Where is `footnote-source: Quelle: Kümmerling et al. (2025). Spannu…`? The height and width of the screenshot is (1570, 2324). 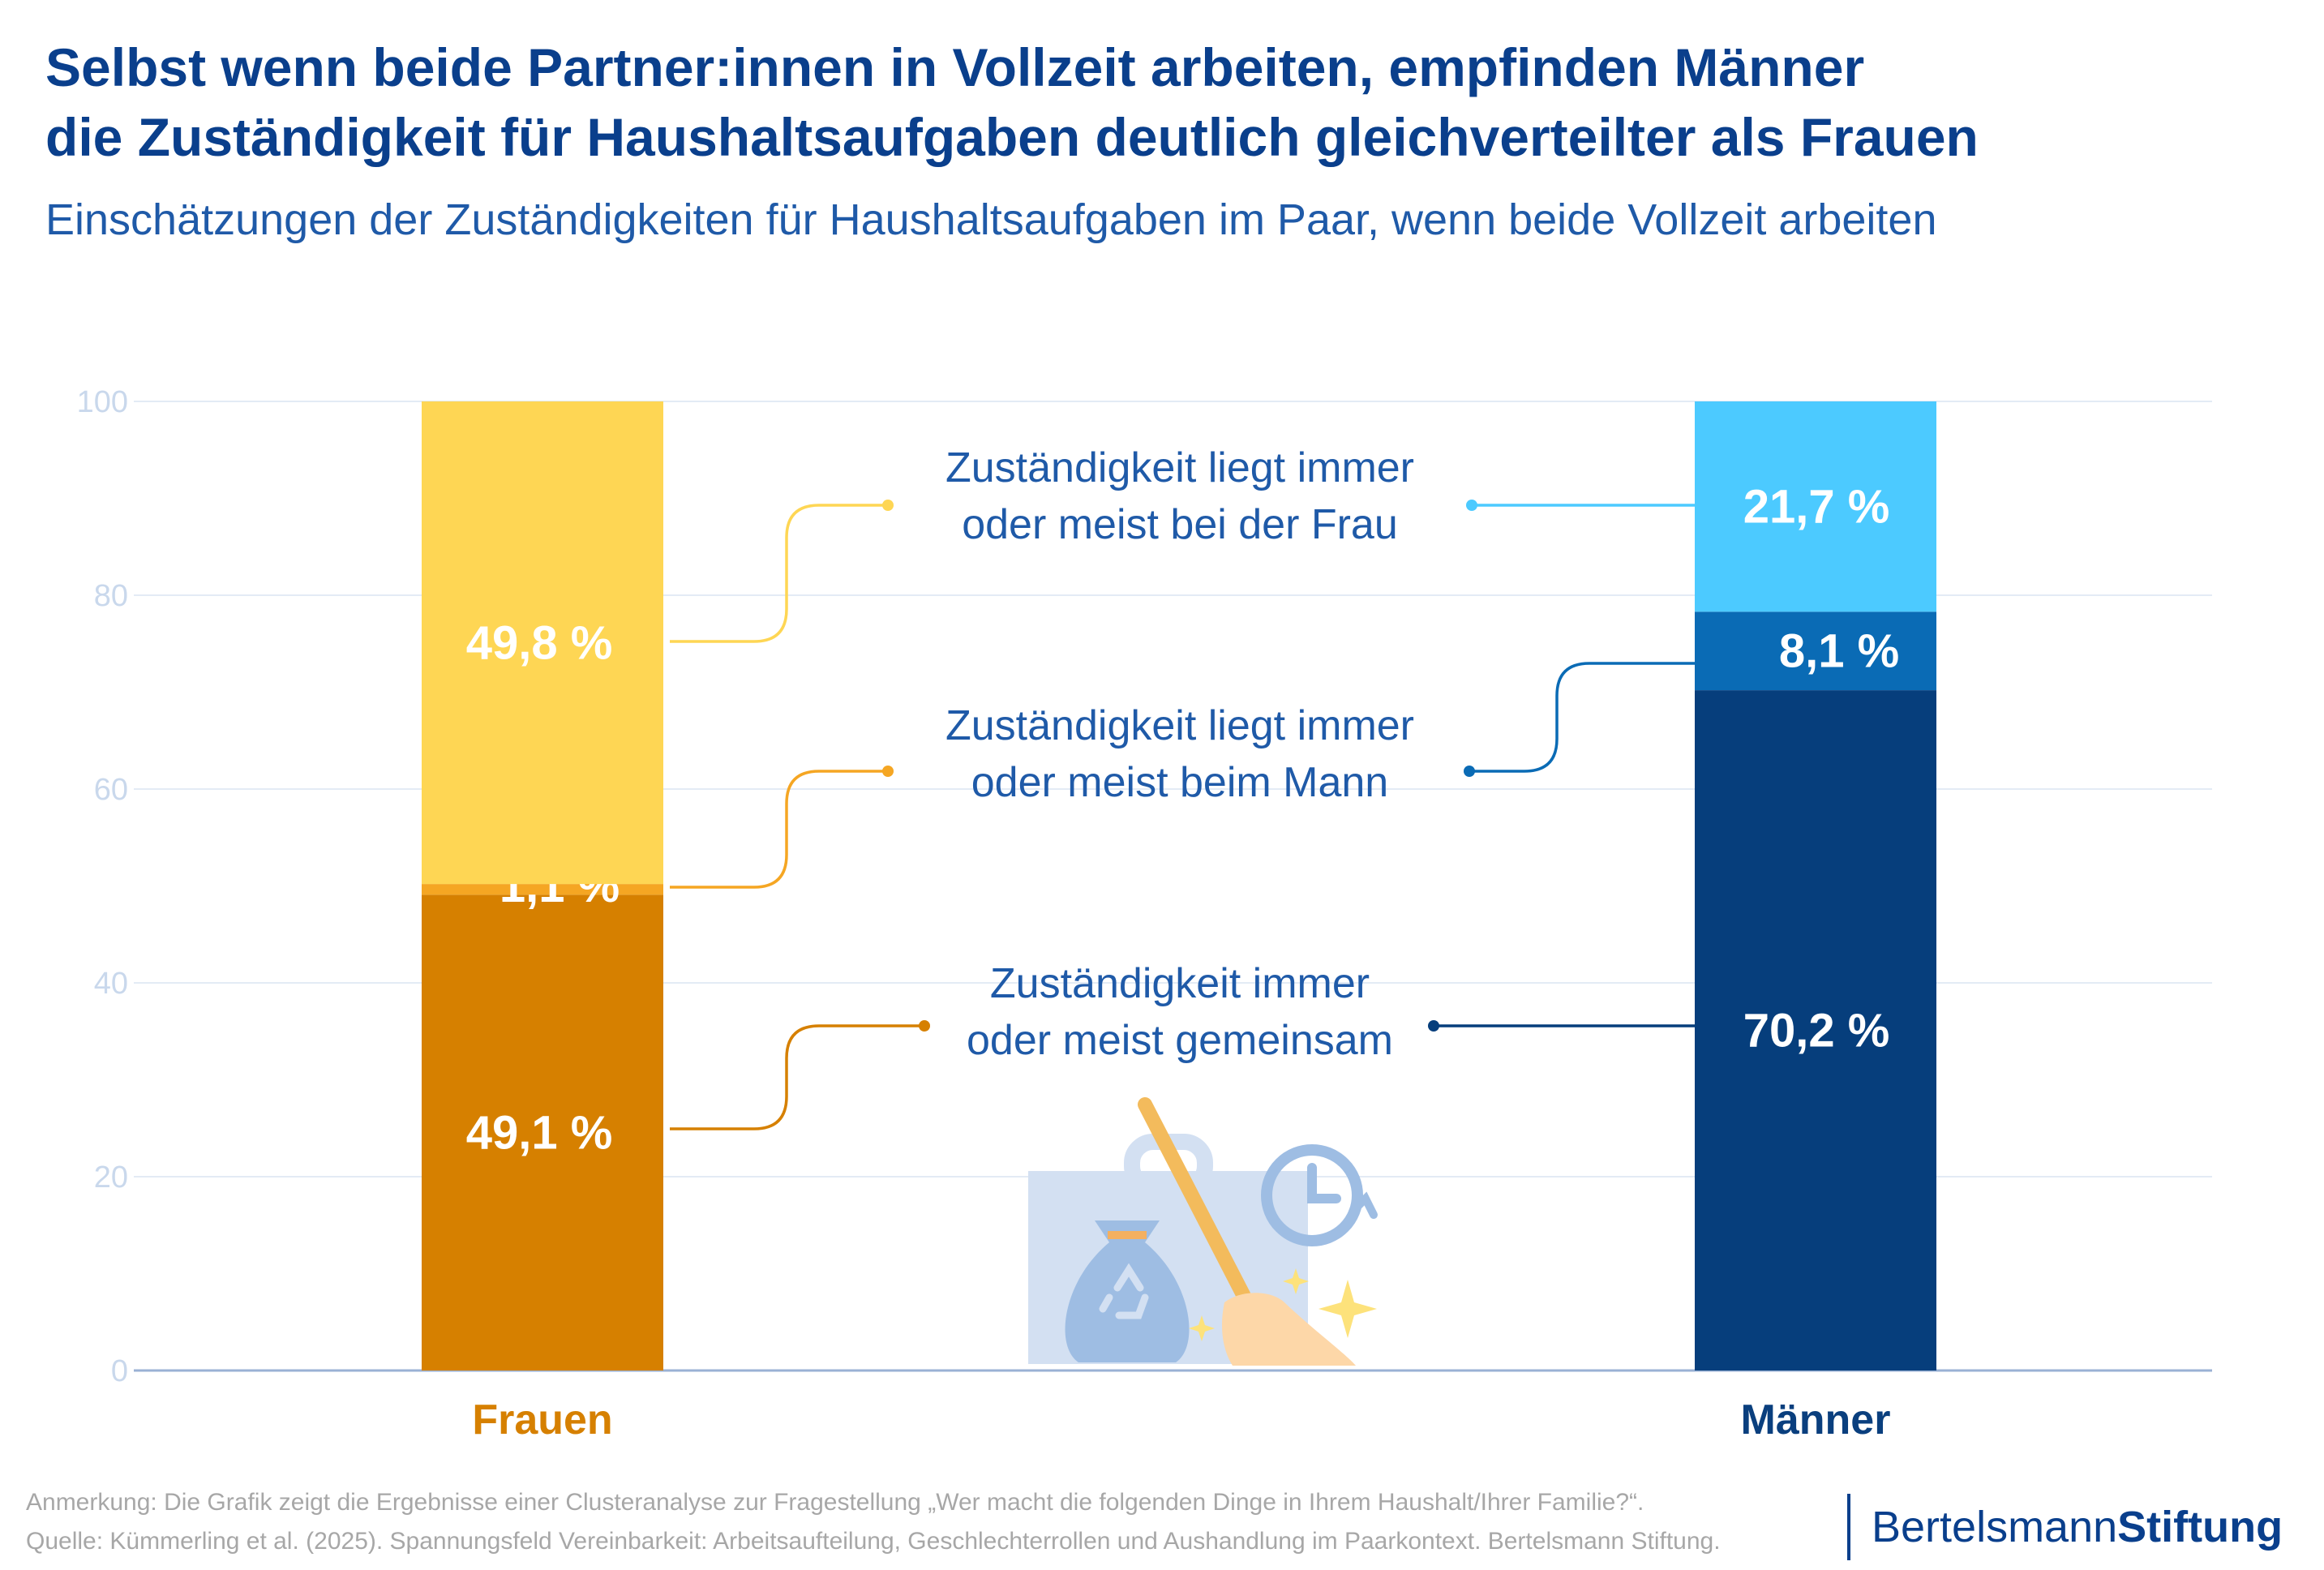
footnote-source: Quelle: Kümmerling et al. (2025). Spannu… is located at coordinates (873, 1541).